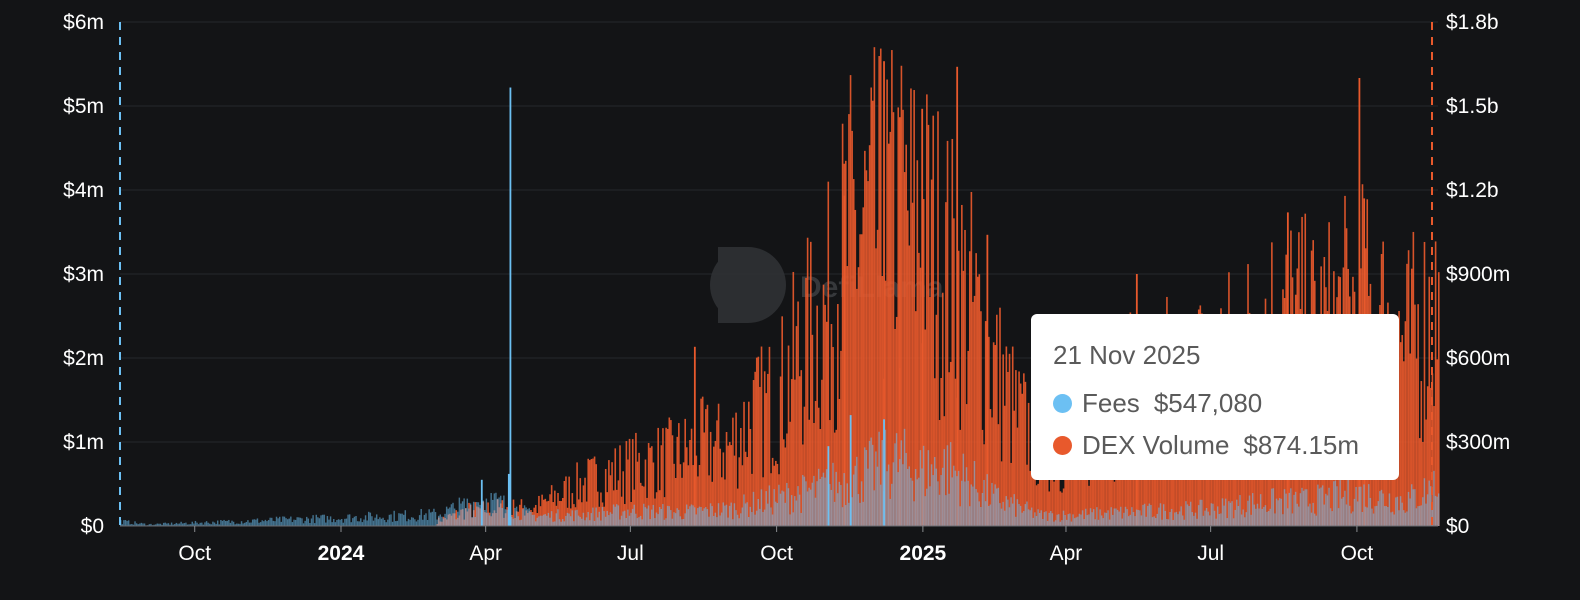 Image resolution: width=1580 pixels, height=600 pixels. What do you see at coordinates (1127, 355) in the screenshot?
I see `tooltip-date: 21 Nov 2025` at bounding box center [1127, 355].